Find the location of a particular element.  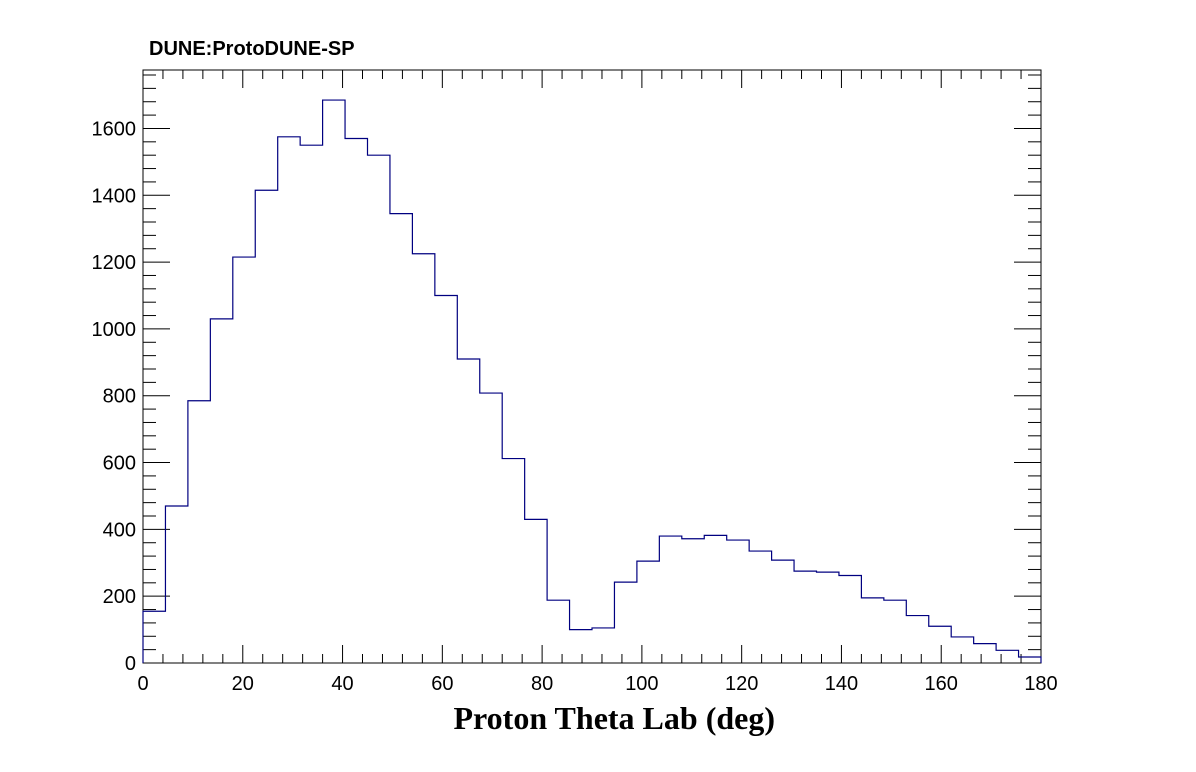

y-tick-label: 1200 is located at coordinates (114, 263).